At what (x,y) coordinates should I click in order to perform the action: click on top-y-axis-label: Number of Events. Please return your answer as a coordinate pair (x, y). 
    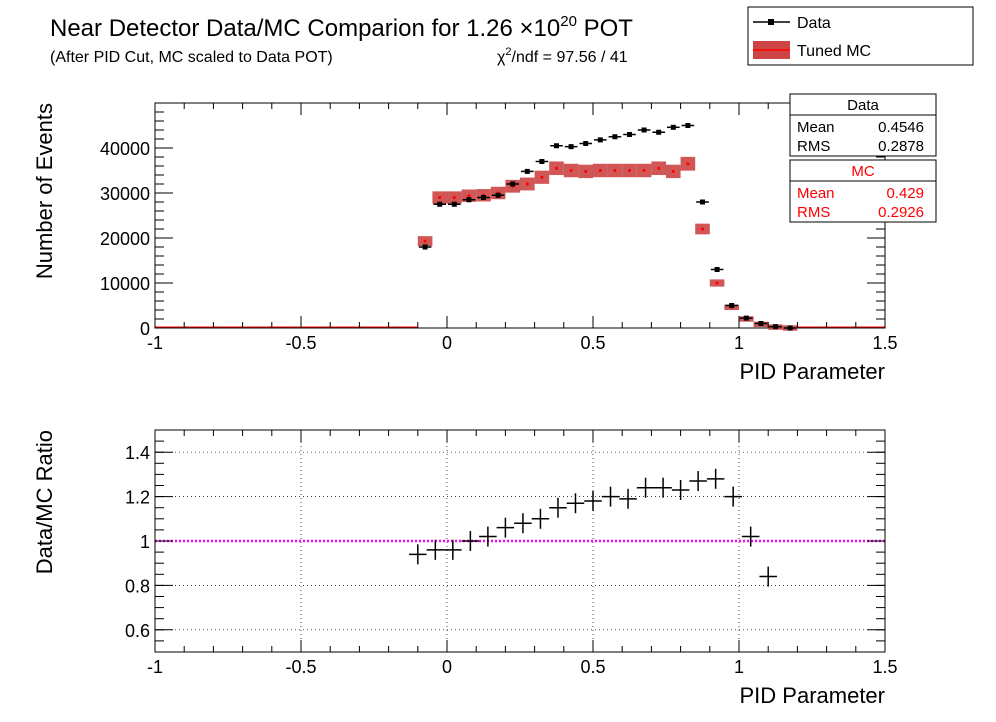
    Looking at the image, I should click on (44, 191).